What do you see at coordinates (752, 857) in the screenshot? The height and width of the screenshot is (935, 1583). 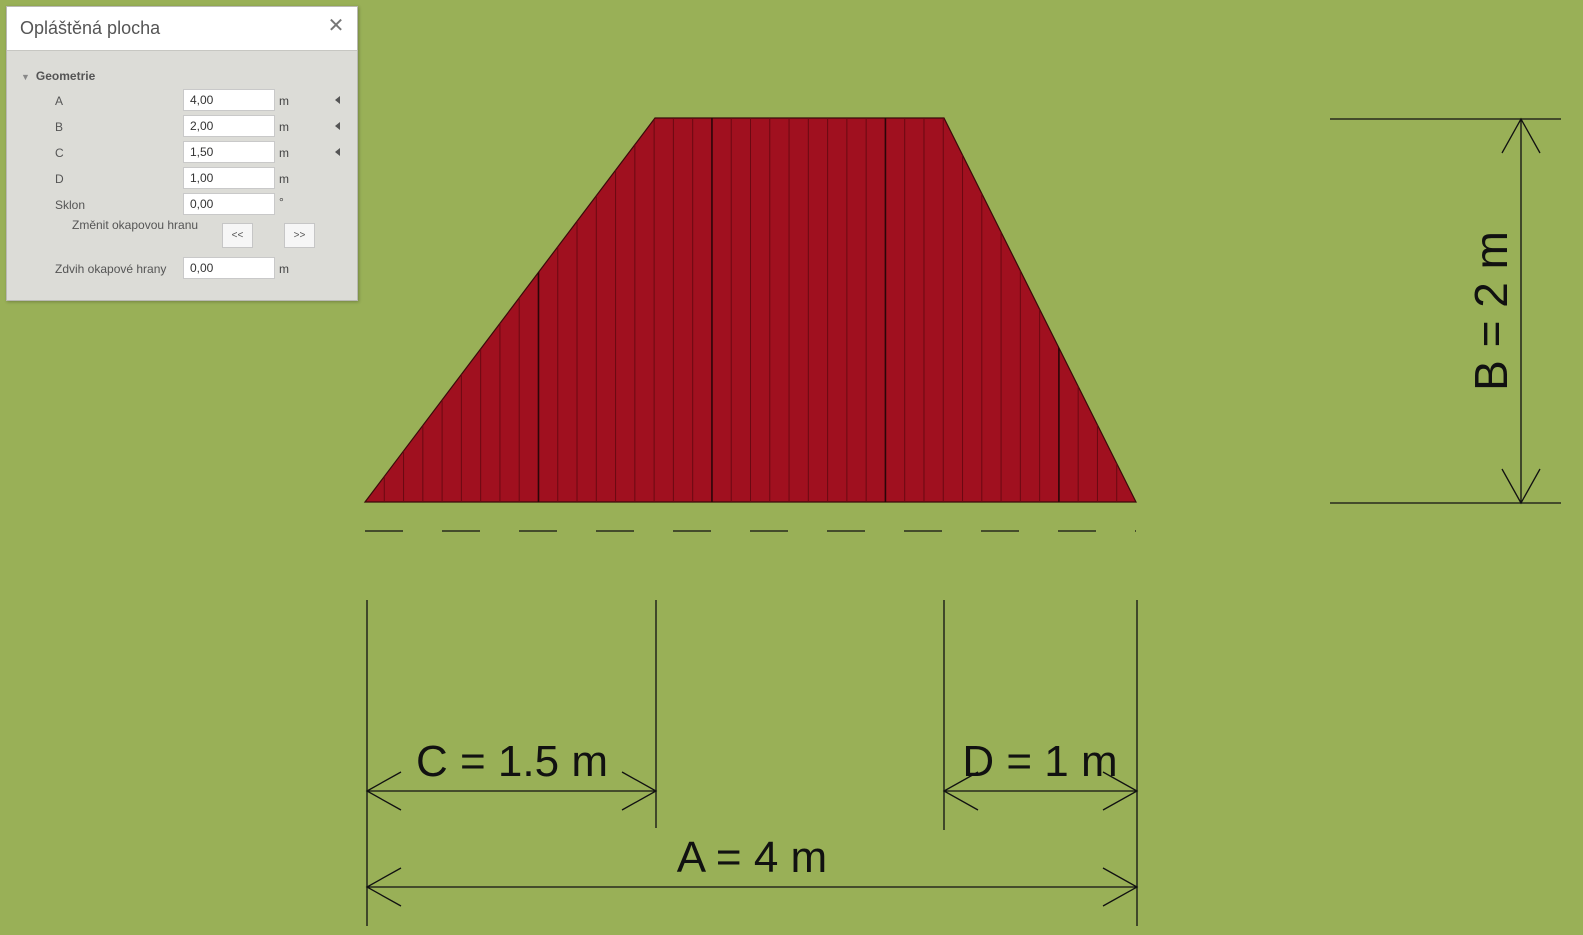 I see `dimension-a-label: A = 4 m` at bounding box center [752, 857].